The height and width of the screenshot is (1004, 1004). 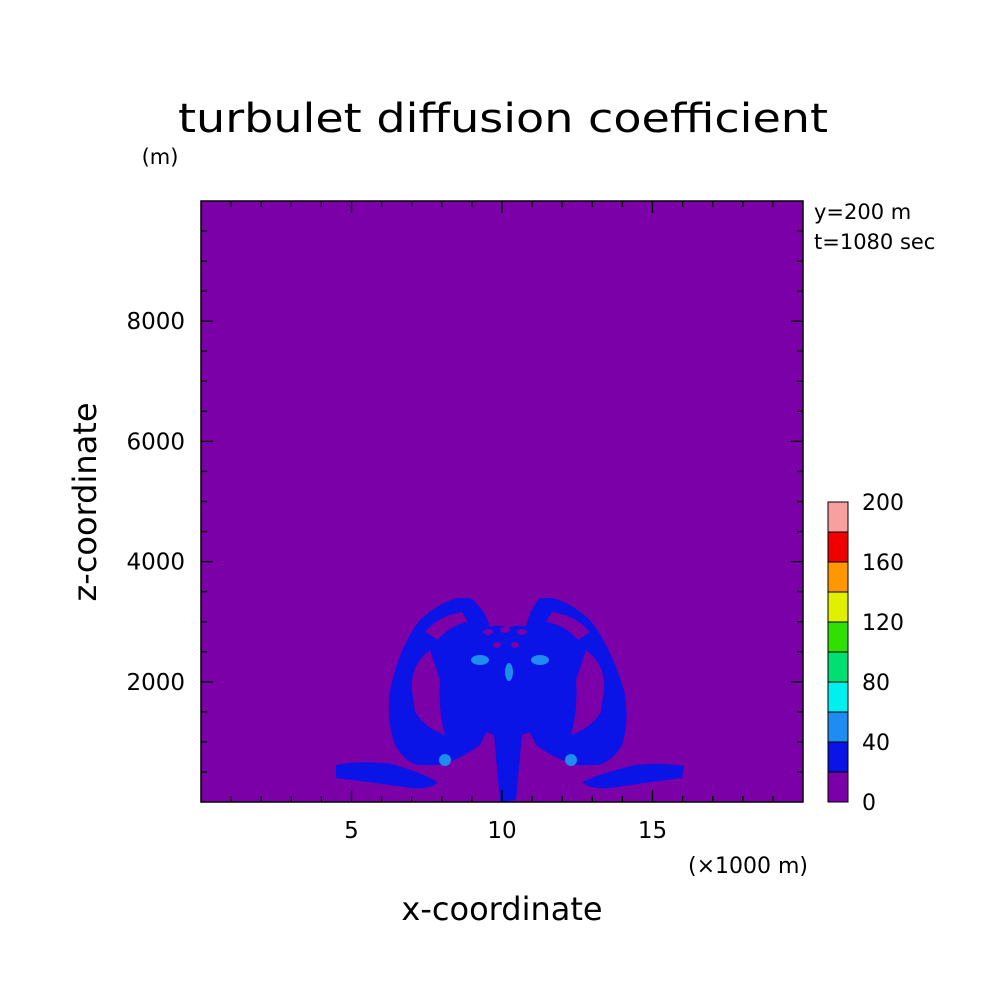 What do you see at coordinates (155, 563) in the screenshot?
I see `y-tick-label: 4000` at bounding box center [155, 563].